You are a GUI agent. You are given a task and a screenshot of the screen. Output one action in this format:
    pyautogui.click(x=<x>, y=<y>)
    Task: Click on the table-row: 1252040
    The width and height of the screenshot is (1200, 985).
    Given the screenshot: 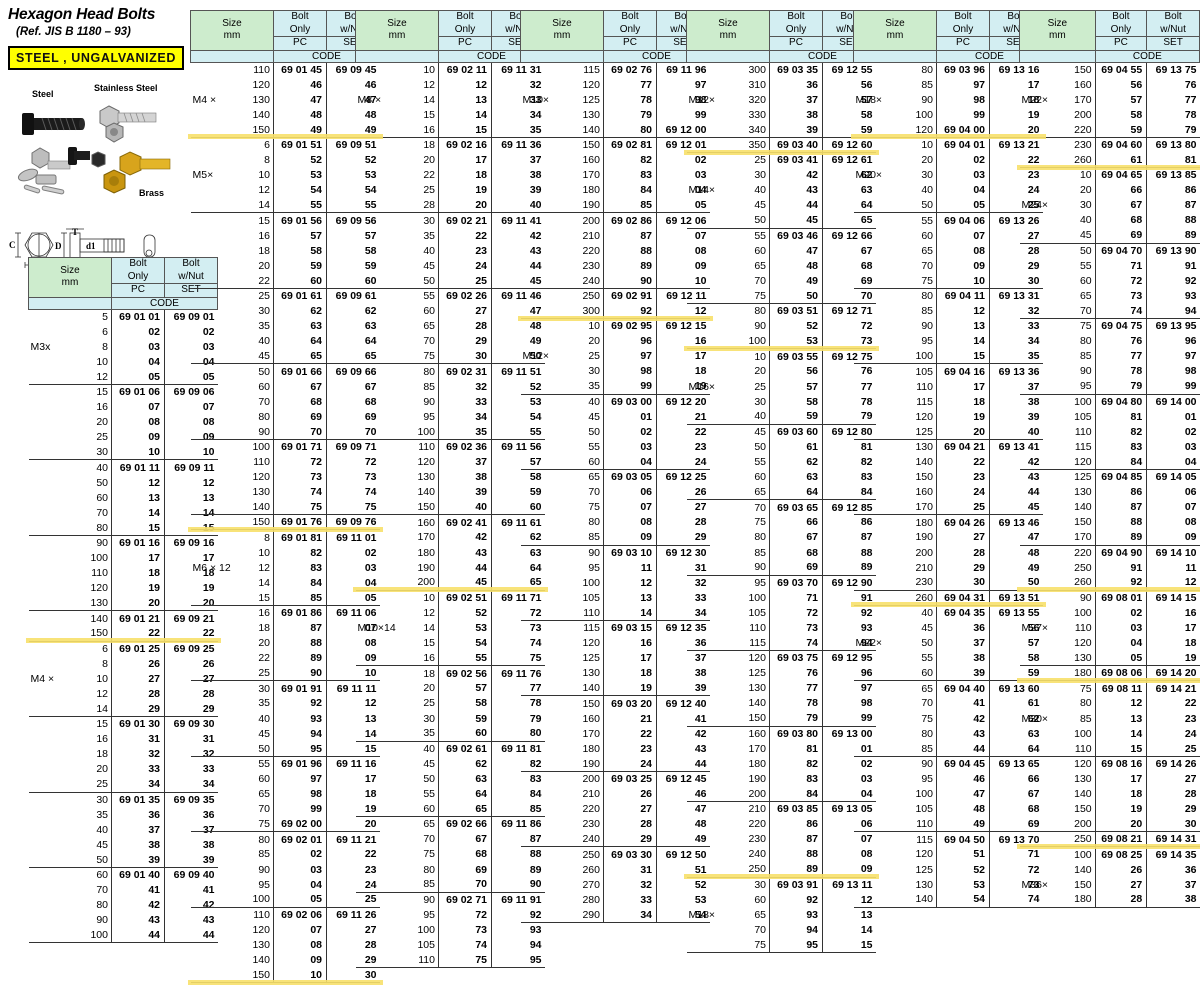 What is the action you would take?
    pyautogui.click(x=948, y=431)
    